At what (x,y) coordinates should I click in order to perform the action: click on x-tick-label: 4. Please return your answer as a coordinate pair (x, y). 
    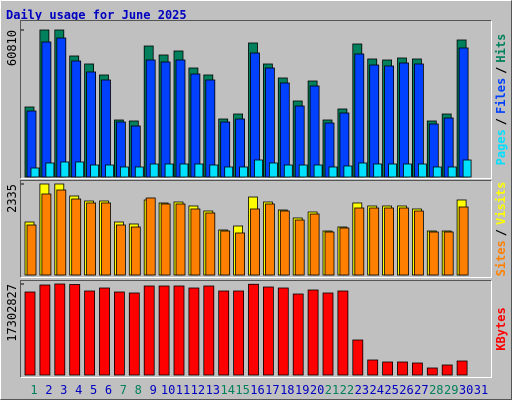
    Looking at the image, I should click on (78, 390).